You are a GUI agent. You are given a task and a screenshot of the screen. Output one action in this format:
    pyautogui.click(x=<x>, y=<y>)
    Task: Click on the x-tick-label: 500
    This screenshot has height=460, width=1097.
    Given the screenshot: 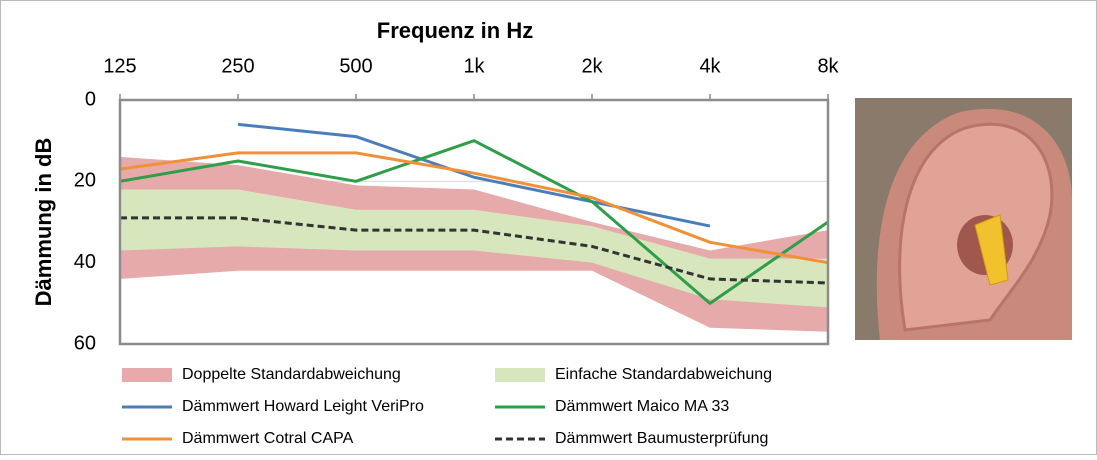 What is the action you would take?
    pyautogui.click(x=355, y=66)
    